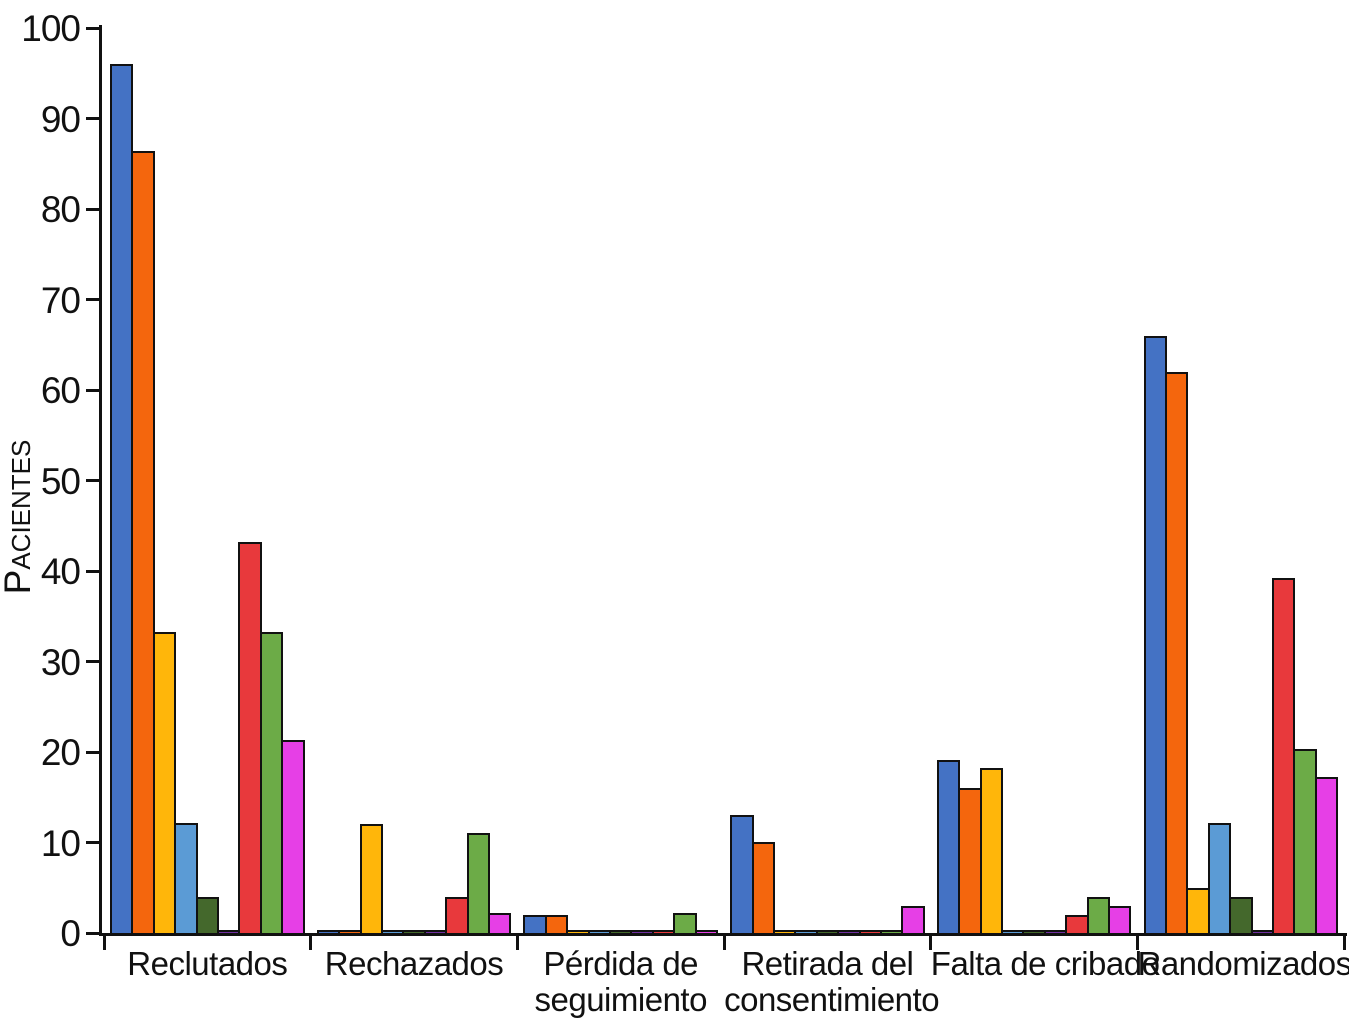 This screenshot has width=1349, height=1024. I want to click on y-tick-label: 10, so click(60, 843).